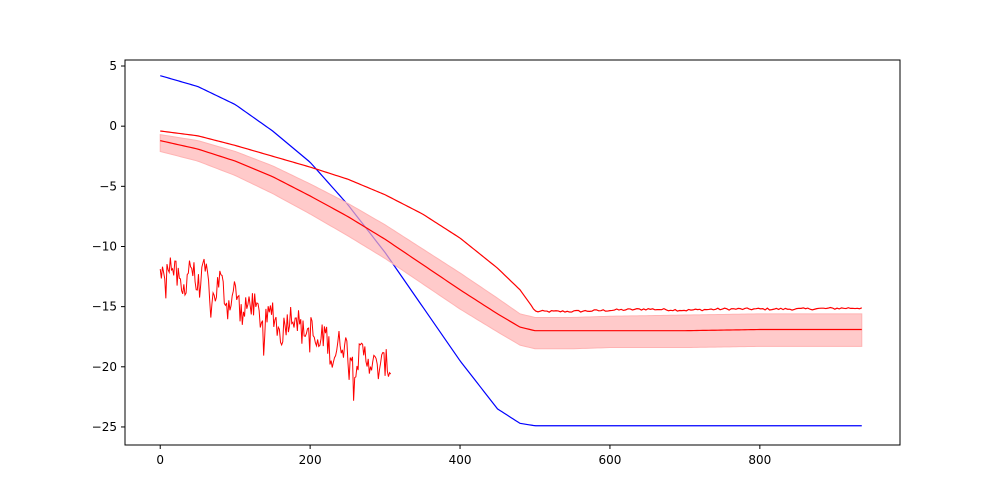 This screenshot has height=500, width=1000. I want to click on x-tick-label: 0, so click(160, 460).